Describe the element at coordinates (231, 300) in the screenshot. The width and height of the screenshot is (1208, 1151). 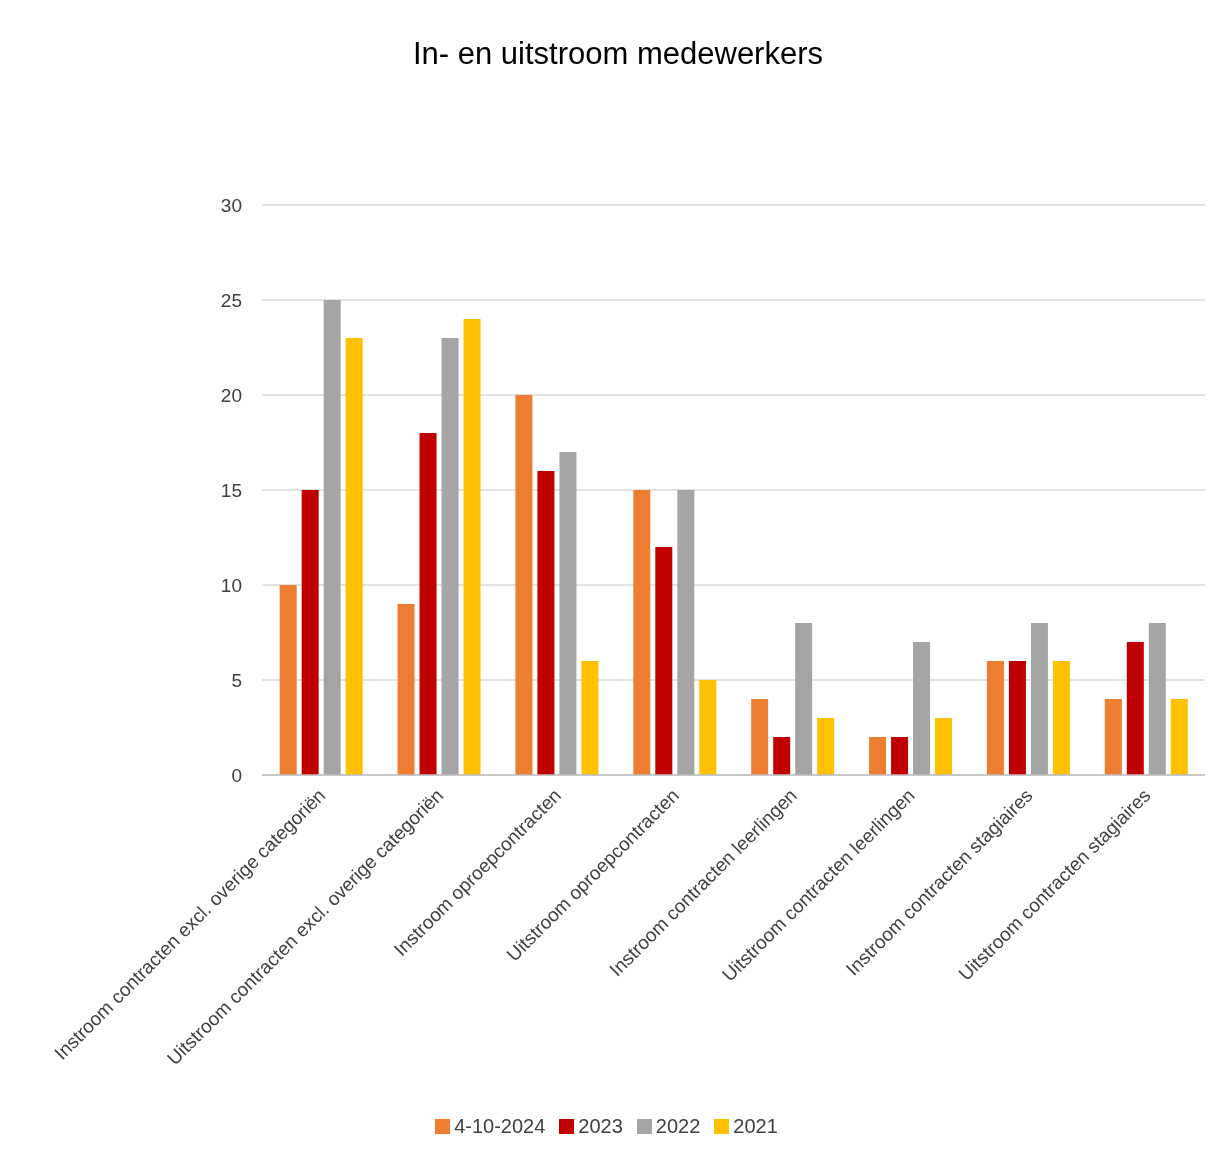
I see `y-tick-label: 25` at that location.